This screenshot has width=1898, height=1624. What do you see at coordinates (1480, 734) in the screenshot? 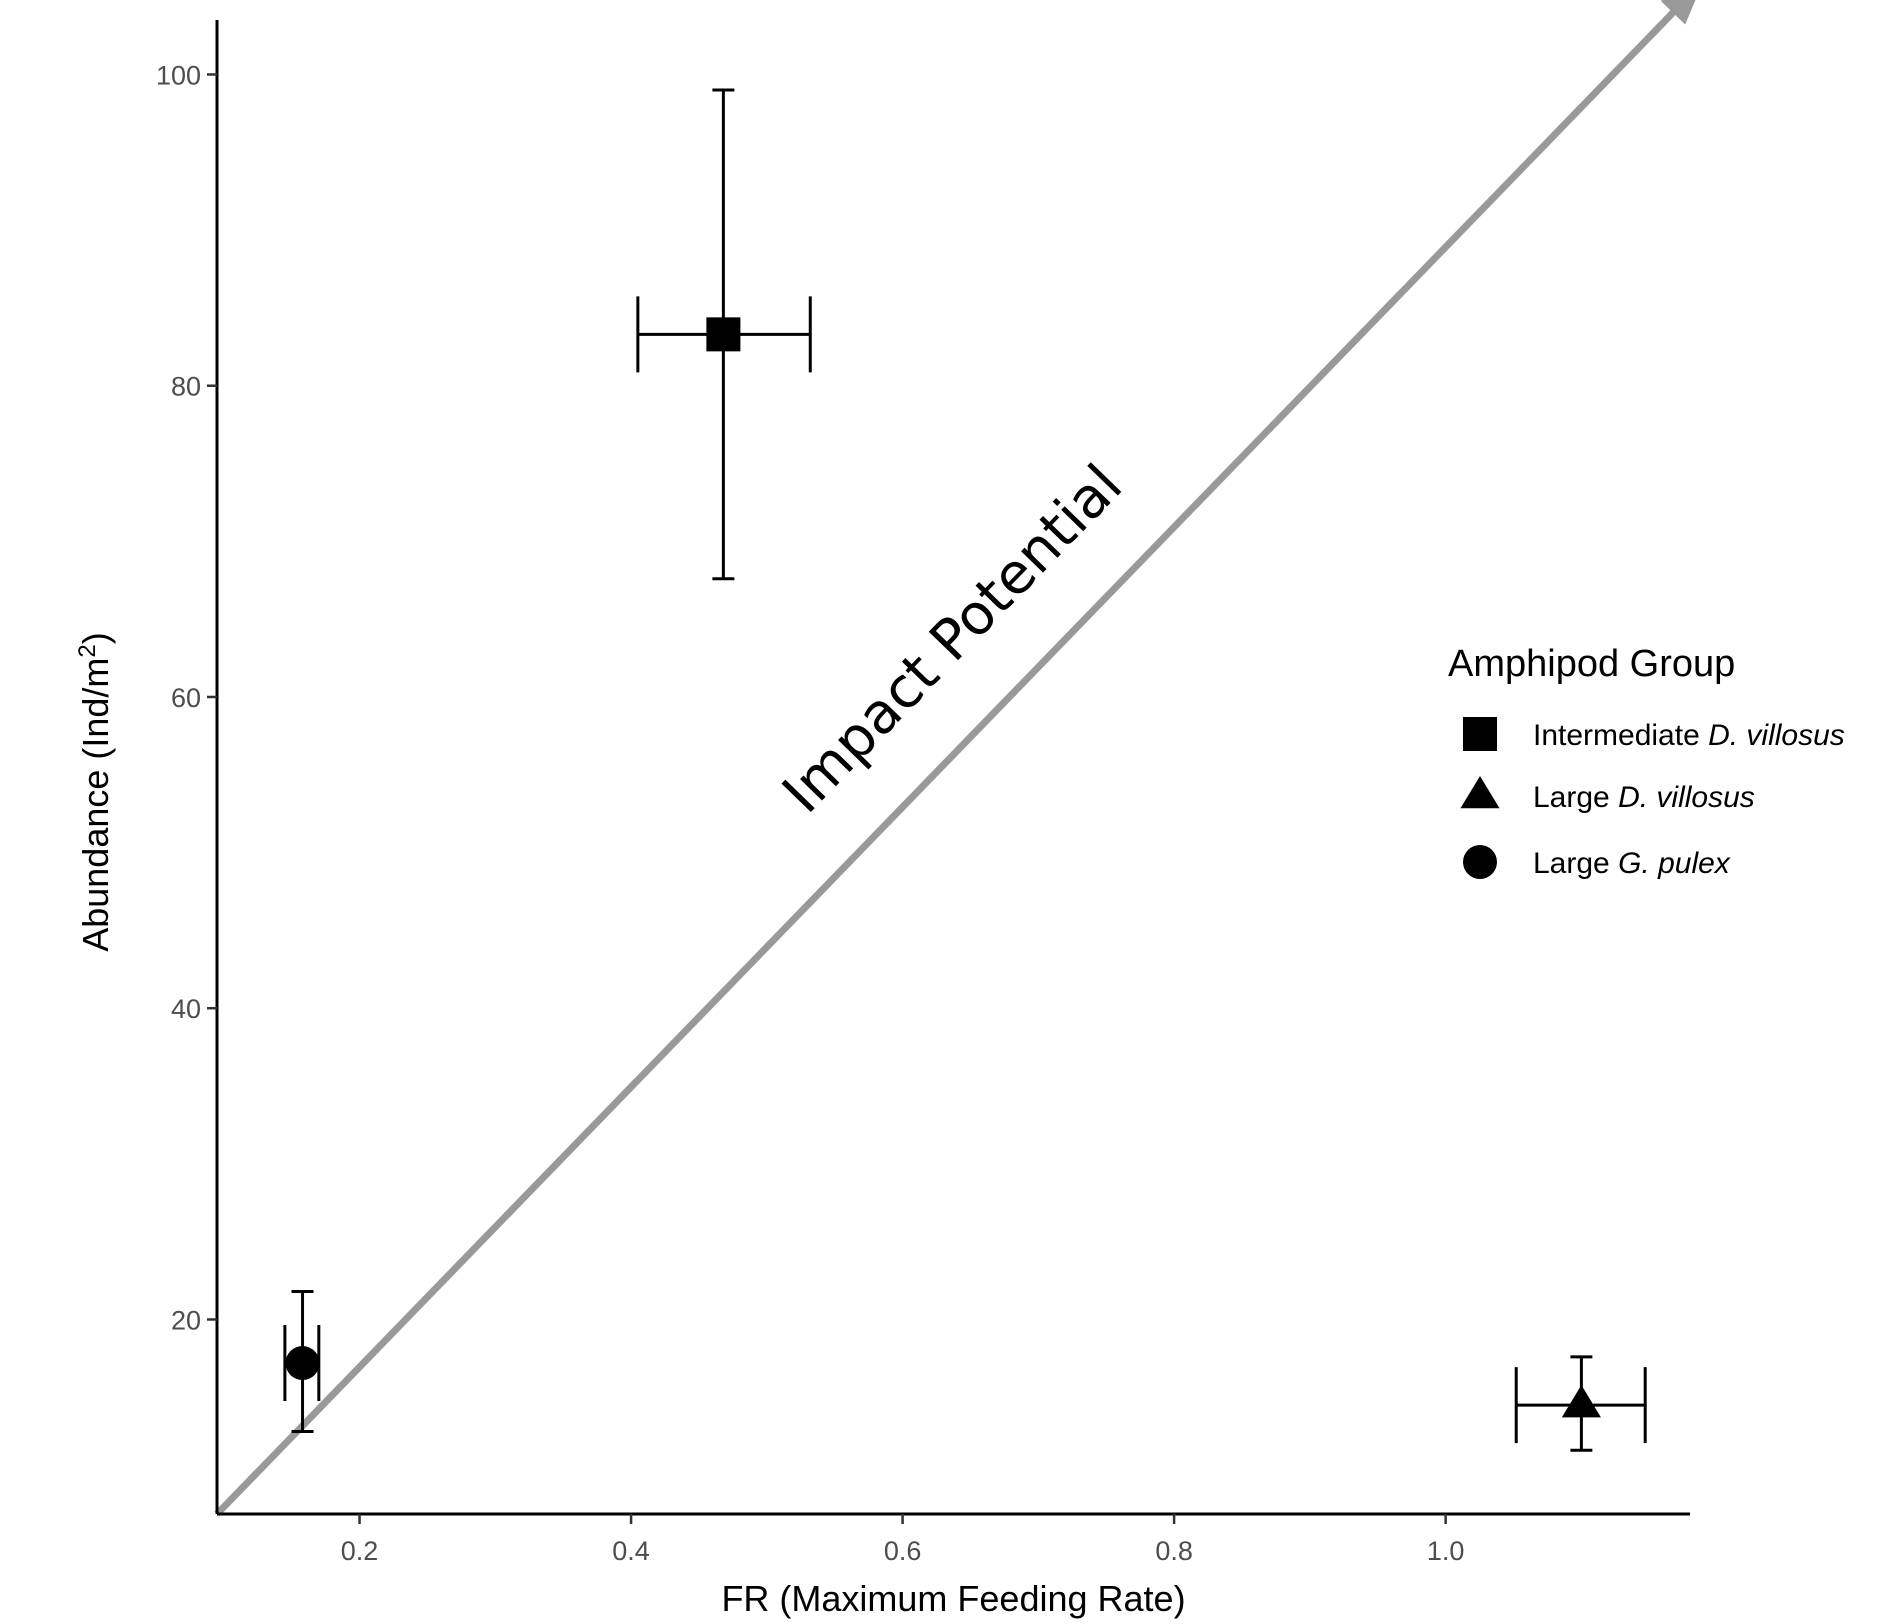
I see `legend-square-icon` at bounding box center [1480, 734].